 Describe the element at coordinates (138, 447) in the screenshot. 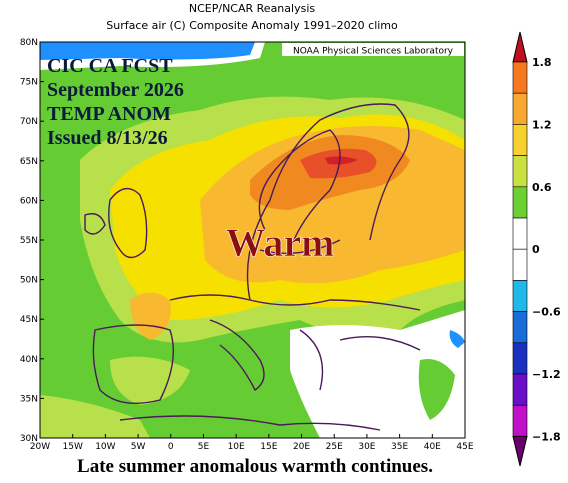

I see `lon-label: 5W` at that location.